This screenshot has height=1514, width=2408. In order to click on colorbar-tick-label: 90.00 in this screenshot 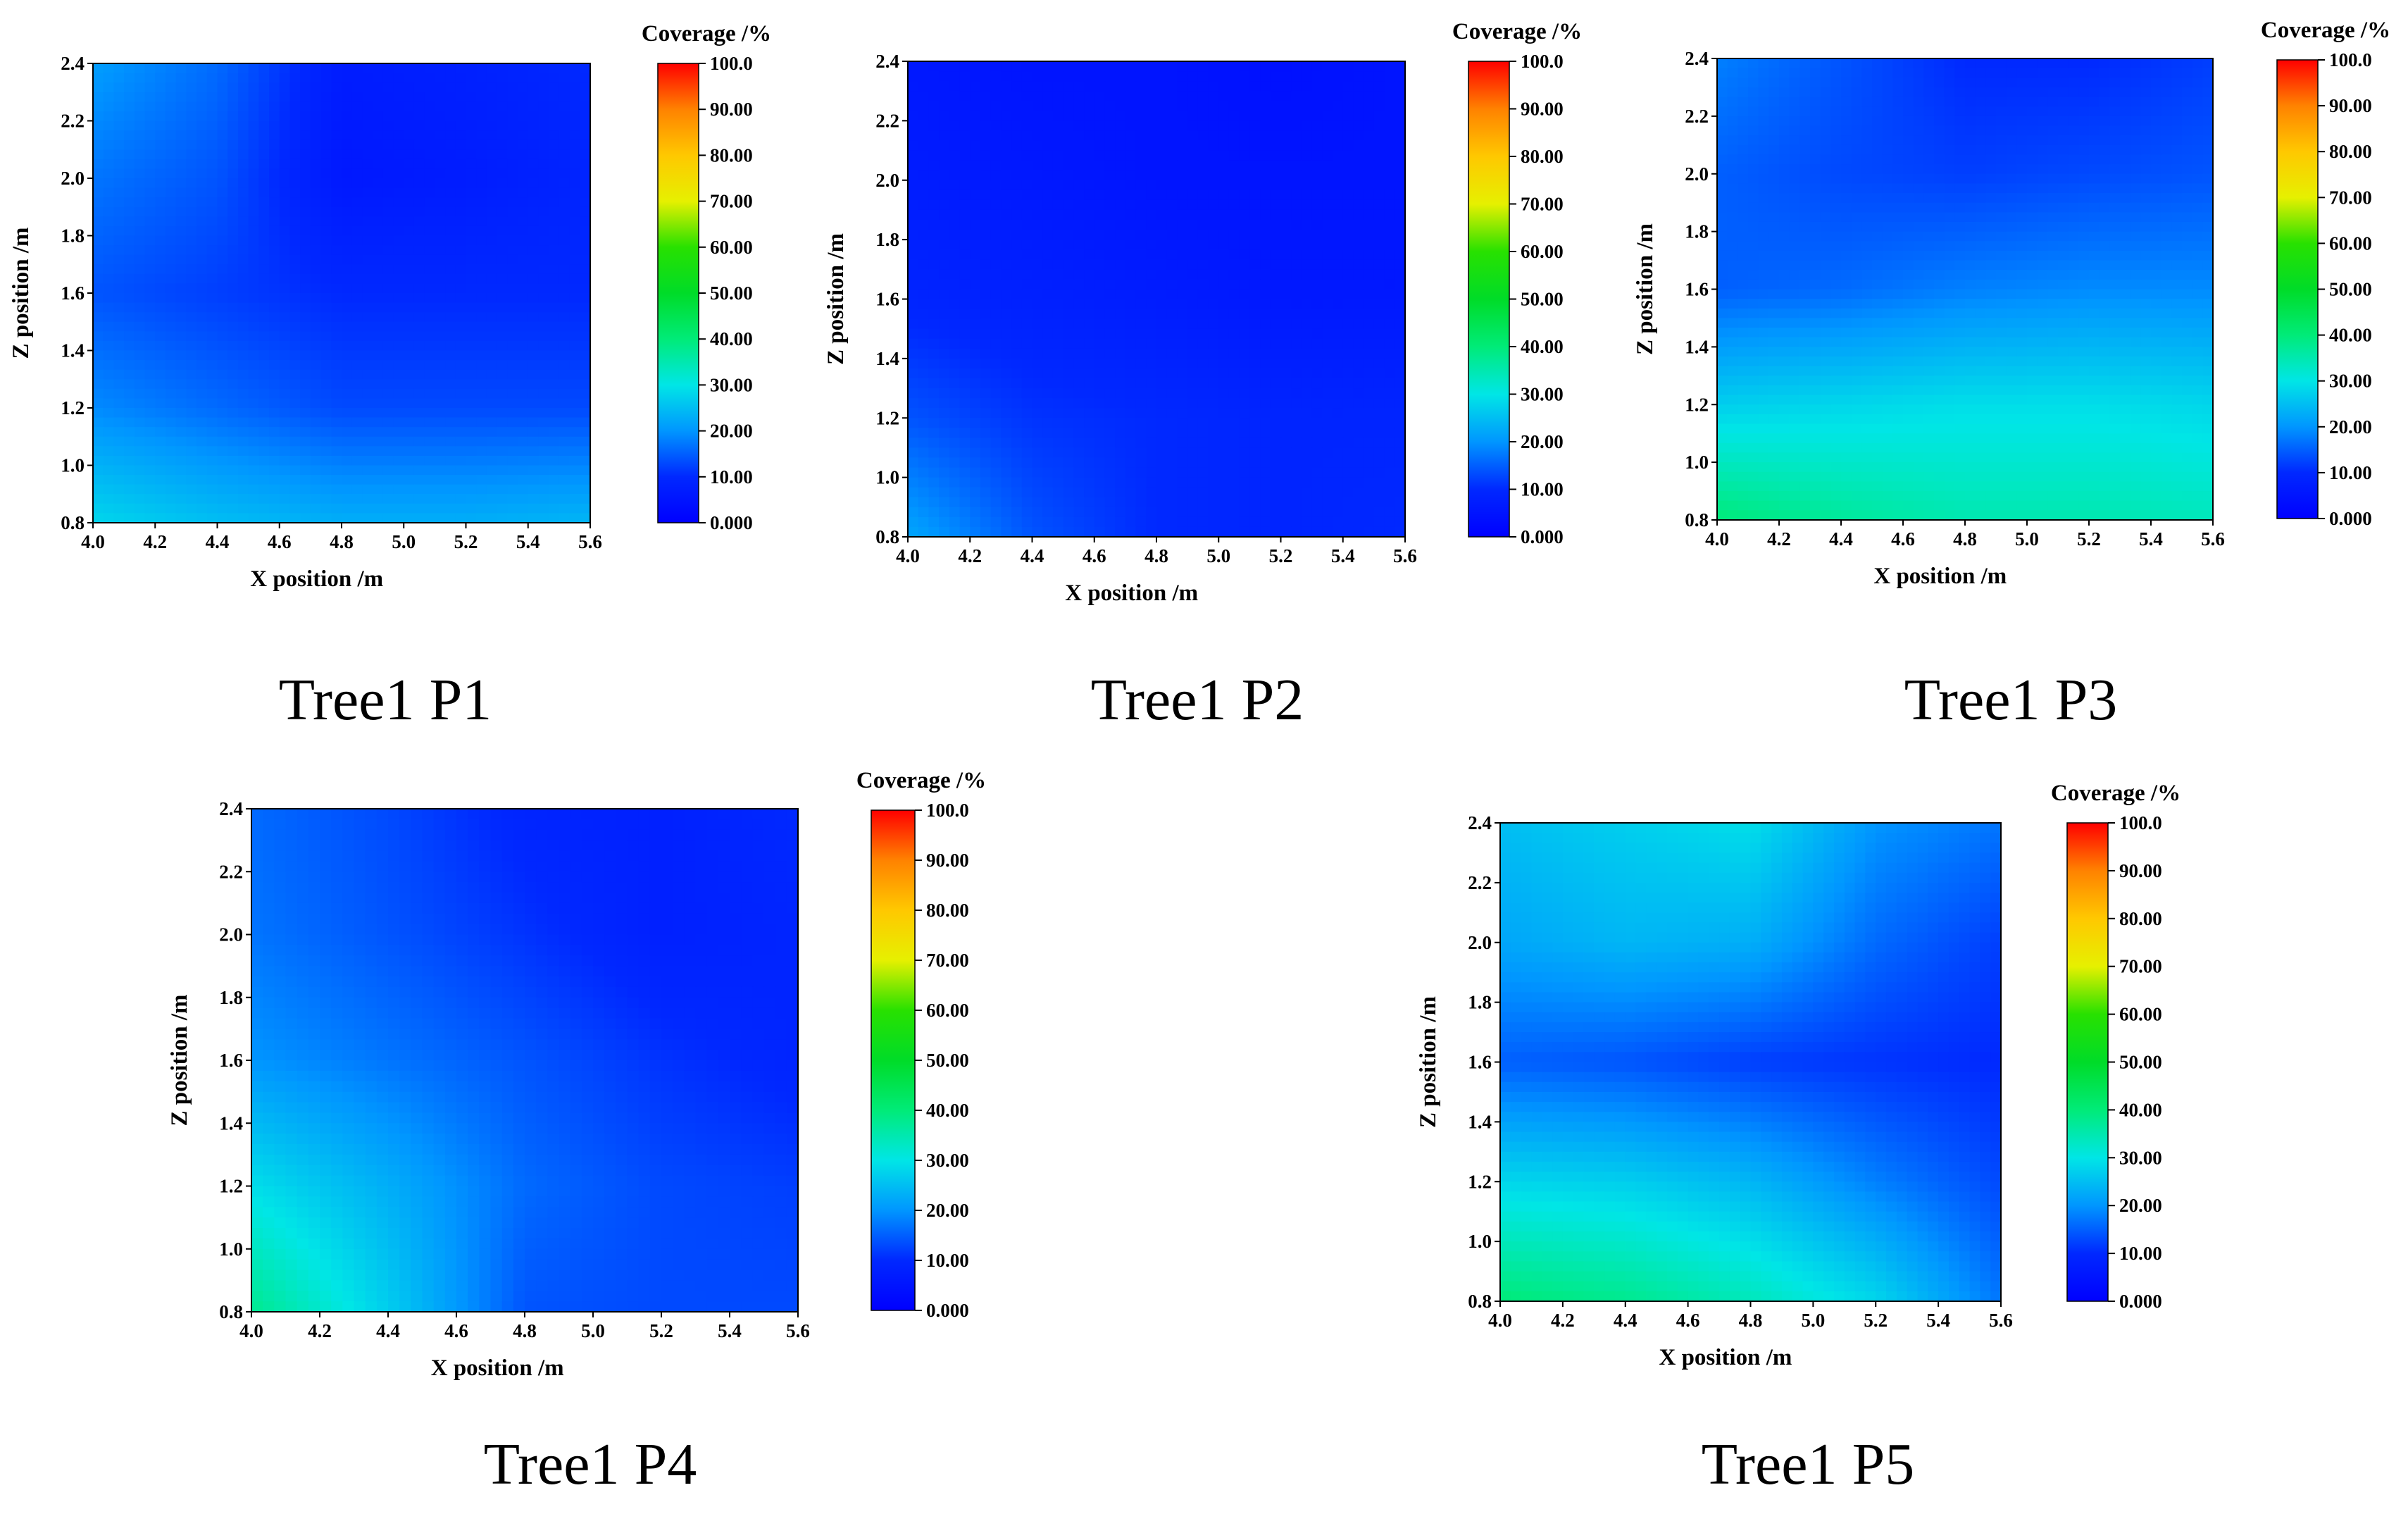, I will do `click(1542, 109)`.